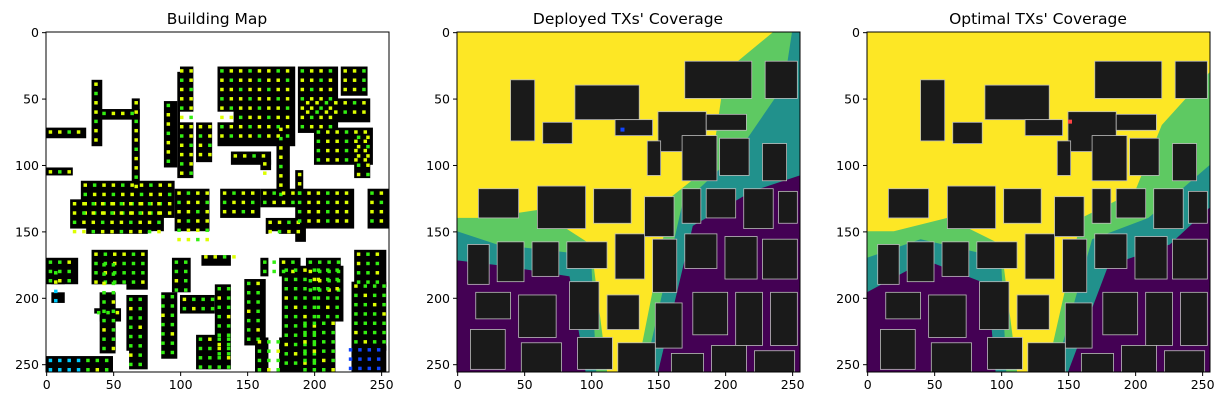  Describe the element at coordinates (848, 231) in the screenshot. I see `y-tick-label: 150` at that location.